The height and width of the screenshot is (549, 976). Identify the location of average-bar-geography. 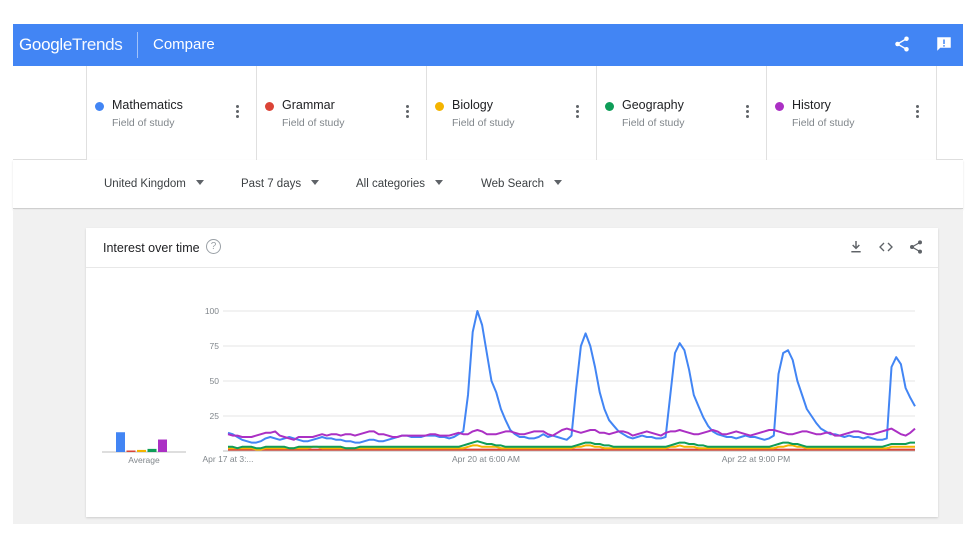
(152, 450).